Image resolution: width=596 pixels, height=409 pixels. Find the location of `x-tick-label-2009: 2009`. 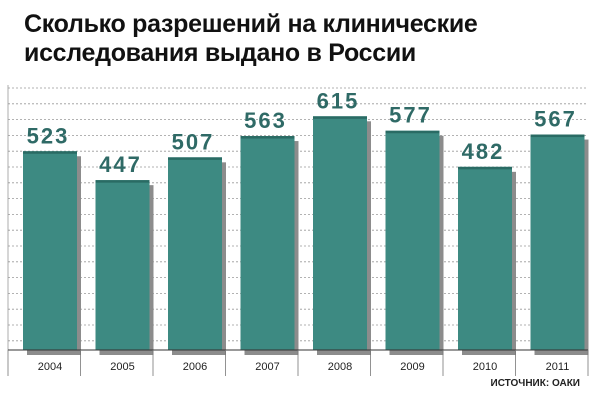

x-tick-label-2009: 2009 is located at coordinates (412, 367).